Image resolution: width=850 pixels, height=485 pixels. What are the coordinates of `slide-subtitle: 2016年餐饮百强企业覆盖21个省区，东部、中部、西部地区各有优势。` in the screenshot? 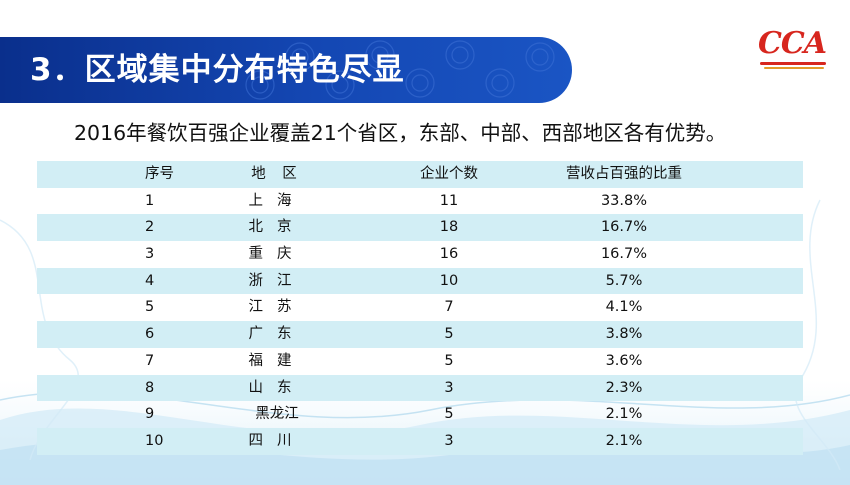 It's located at (400, 133).